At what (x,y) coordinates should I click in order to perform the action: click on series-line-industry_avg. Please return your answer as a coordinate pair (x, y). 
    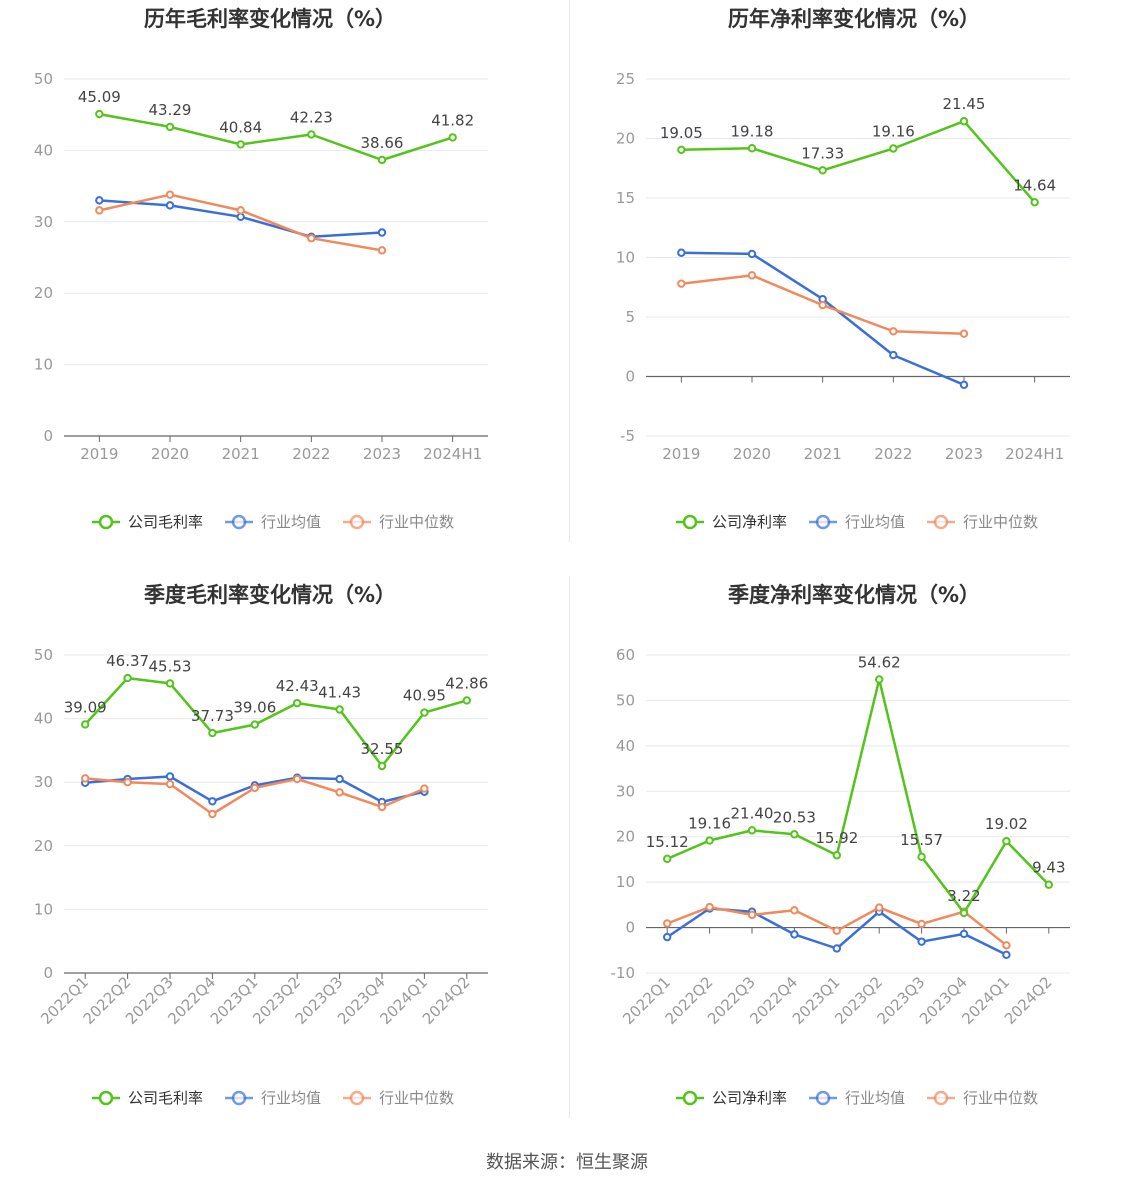
    Looking at the image, I should click on (823, 318).